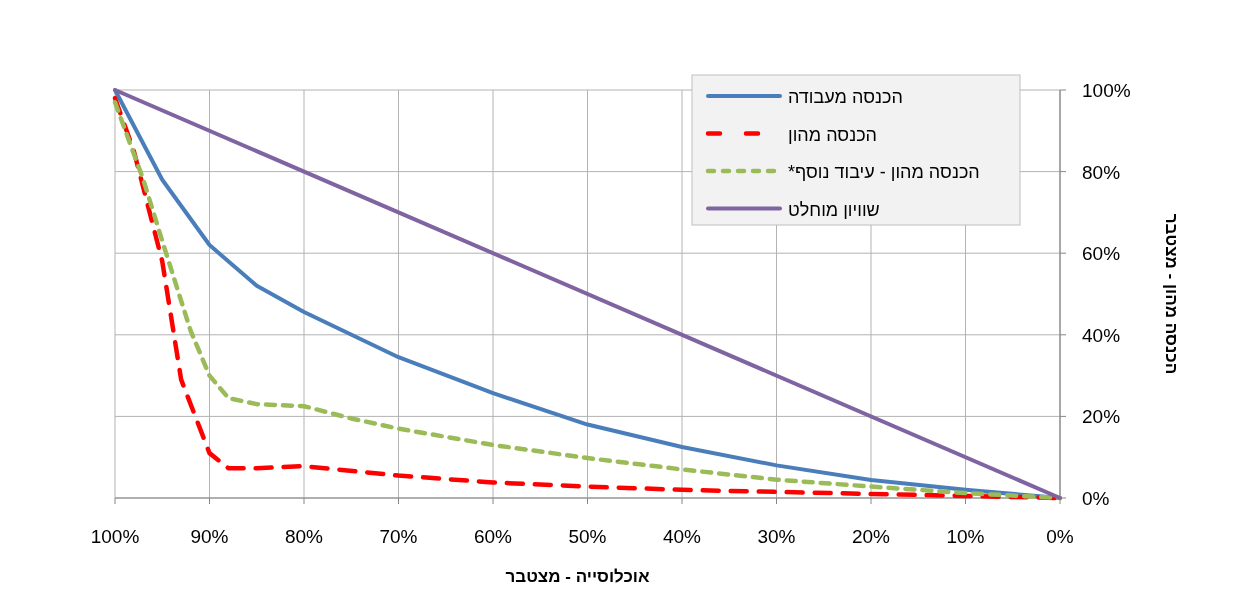  I want to click on y-tick-label: 0%, so click(1096, 498).